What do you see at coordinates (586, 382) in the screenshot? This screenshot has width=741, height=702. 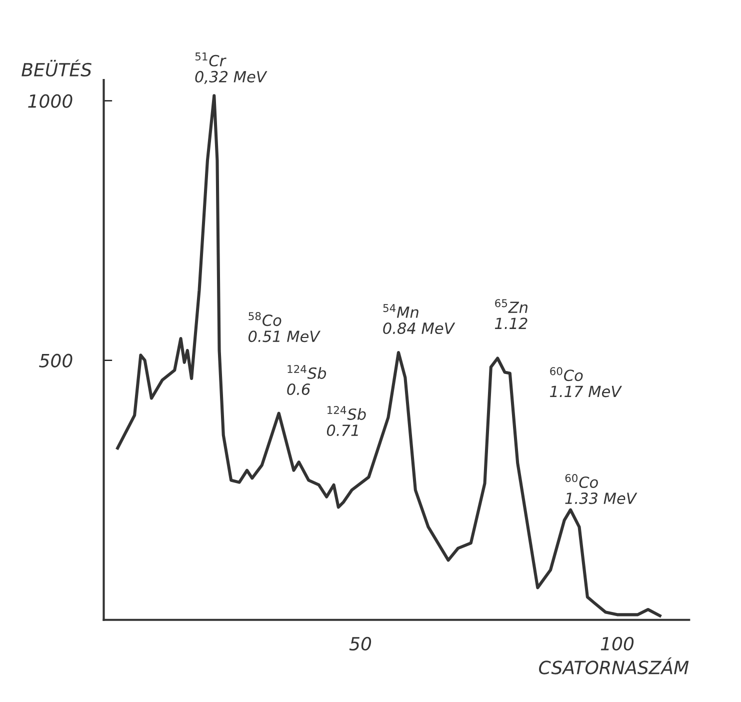 I see `annotation: $^{60}$Co 1.17 MeV` at bounding box center [586, 382].